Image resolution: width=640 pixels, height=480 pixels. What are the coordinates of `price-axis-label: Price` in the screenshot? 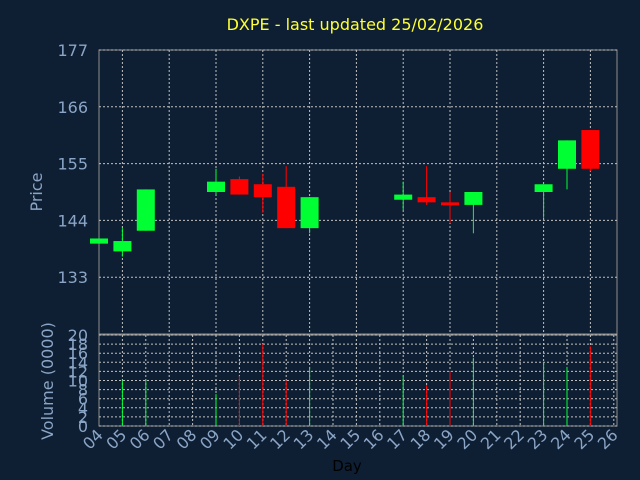 It's located at (36, 191).